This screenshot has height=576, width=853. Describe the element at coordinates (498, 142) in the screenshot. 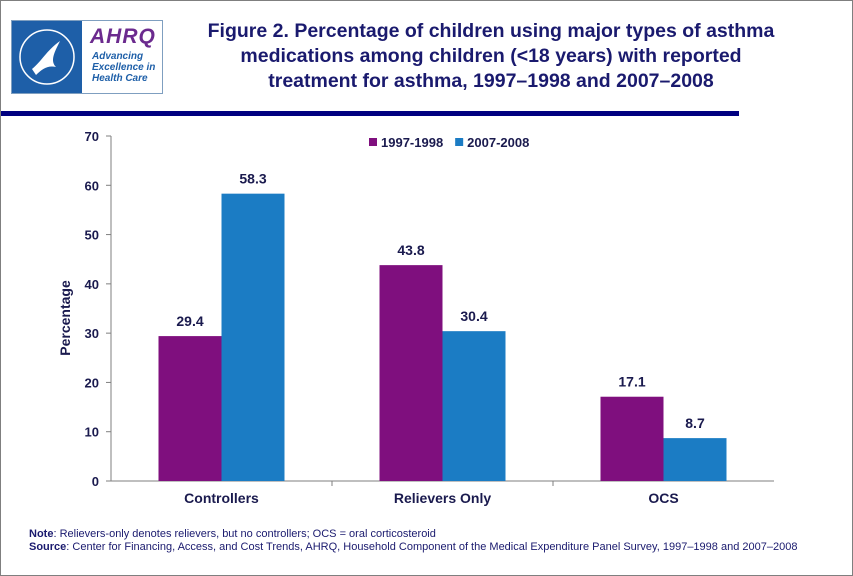

I see `legend-label: 2007-2008` at that location.